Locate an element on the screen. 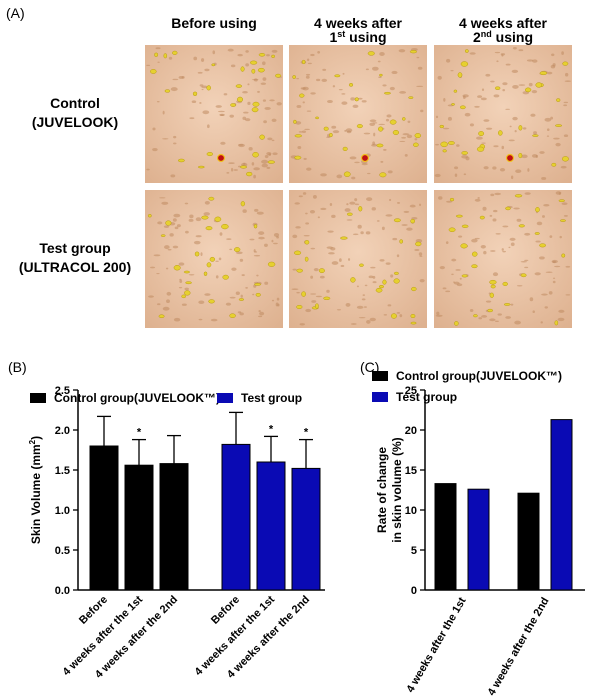 The width and height of the screenshot is (600, 698). legend-label: Control group(JUVELOOK™) is located at coordinates (479, 376).